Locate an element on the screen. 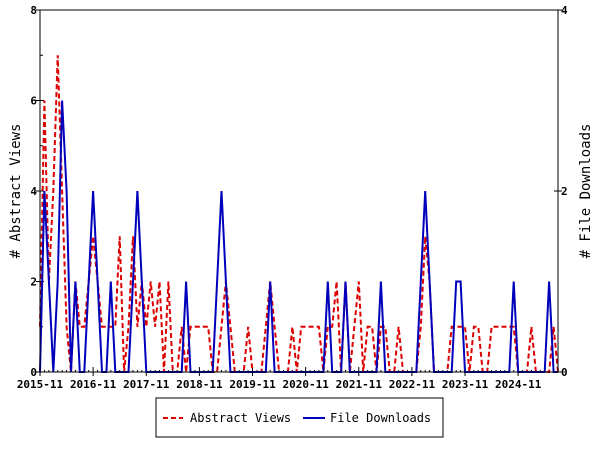 The height and width of the screenshot is (450, 600). legend-label-abstract-views: Abstract Views is located at coordinates (240, 418).